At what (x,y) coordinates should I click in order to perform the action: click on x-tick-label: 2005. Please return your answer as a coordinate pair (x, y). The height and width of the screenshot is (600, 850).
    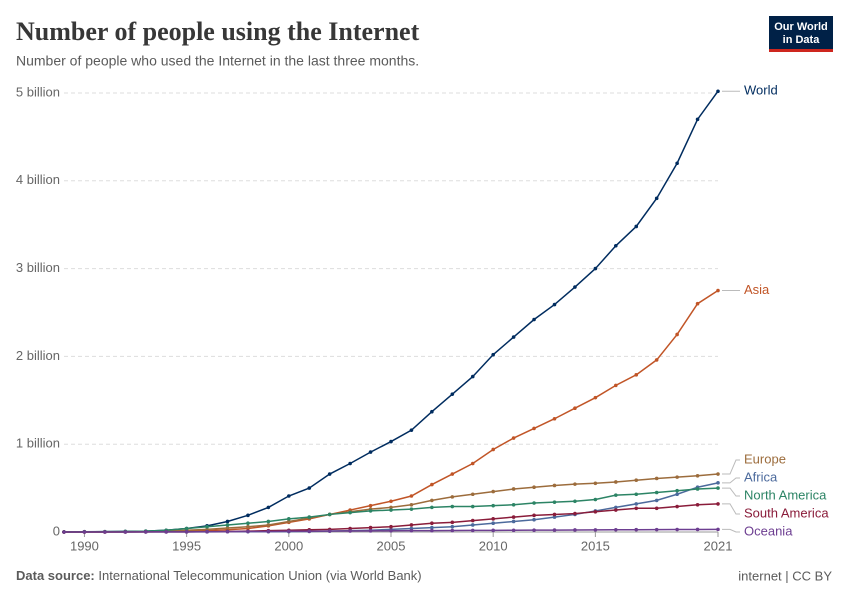
    Looking at the image, I should click on (391, 545).